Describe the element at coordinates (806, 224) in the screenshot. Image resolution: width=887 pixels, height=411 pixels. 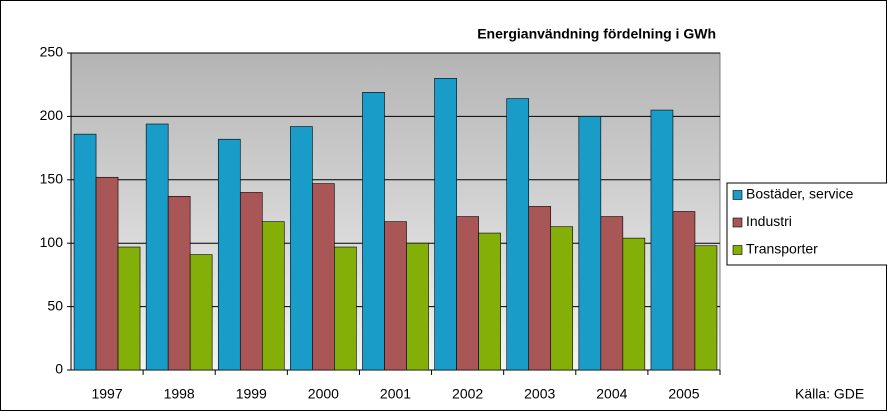
I see `legend-box` at that location.